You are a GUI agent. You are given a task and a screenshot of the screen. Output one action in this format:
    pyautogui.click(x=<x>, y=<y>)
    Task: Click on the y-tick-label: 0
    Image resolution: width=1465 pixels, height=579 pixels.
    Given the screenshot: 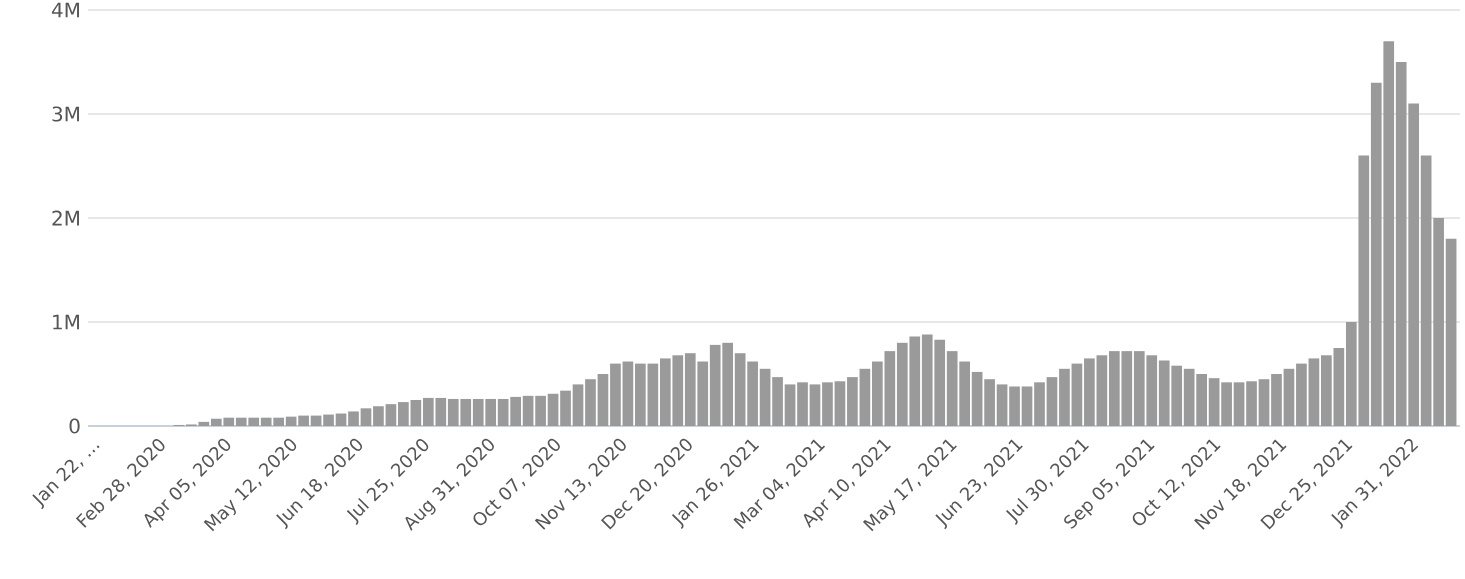 What is the action you would take?
    pyautogui.click(x=74, y=426)
    